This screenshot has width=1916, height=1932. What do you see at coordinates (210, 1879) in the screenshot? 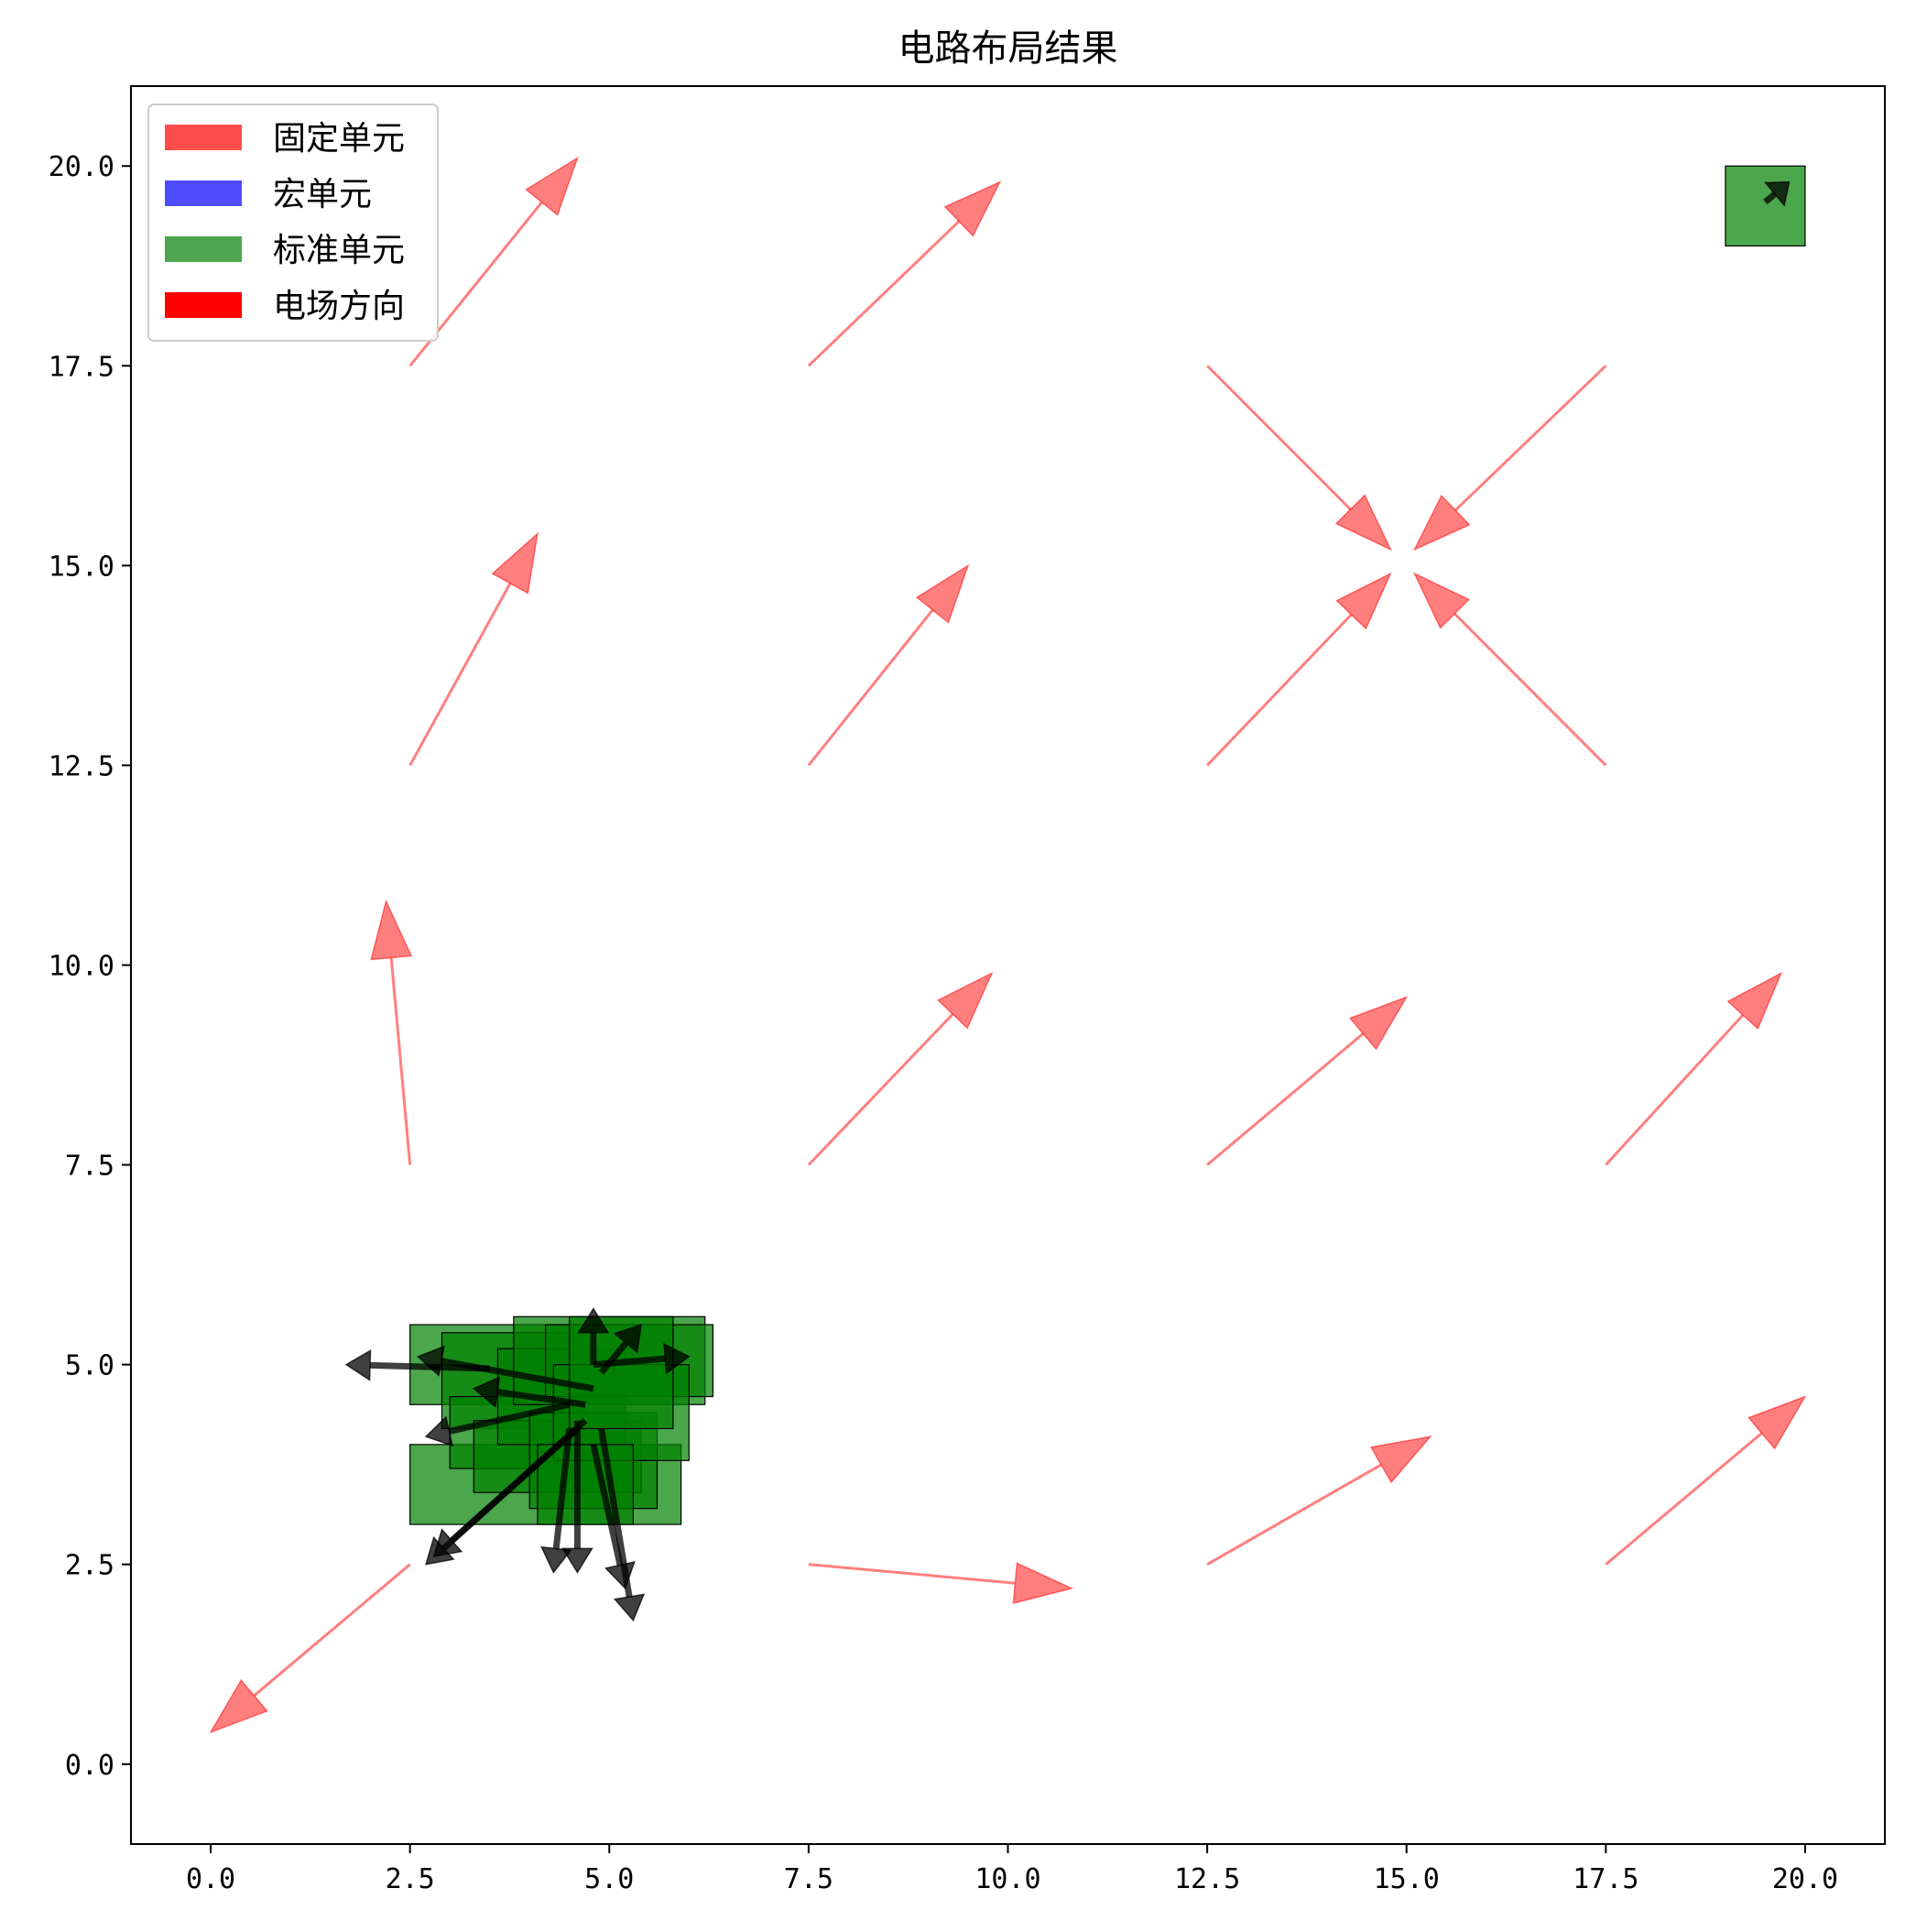
I see `x-tick-label: 0.0` at bounding box center [210, 1879].